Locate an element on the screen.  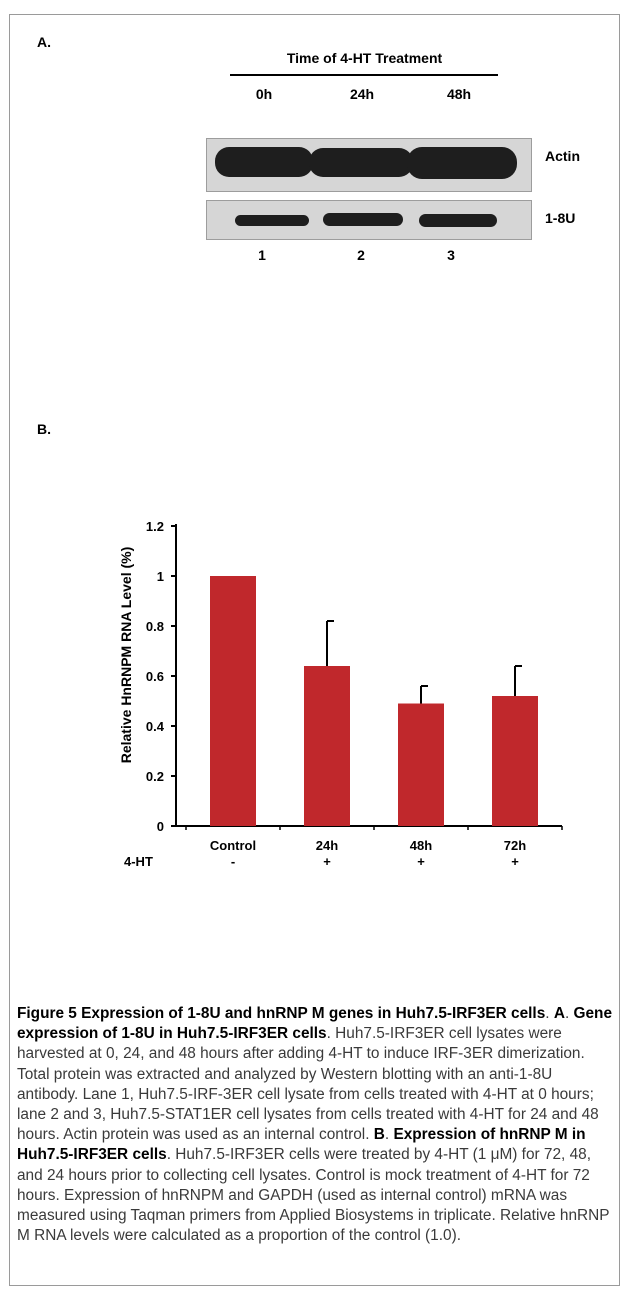
1-8u-band-2 is located at coordinates (363, 219).